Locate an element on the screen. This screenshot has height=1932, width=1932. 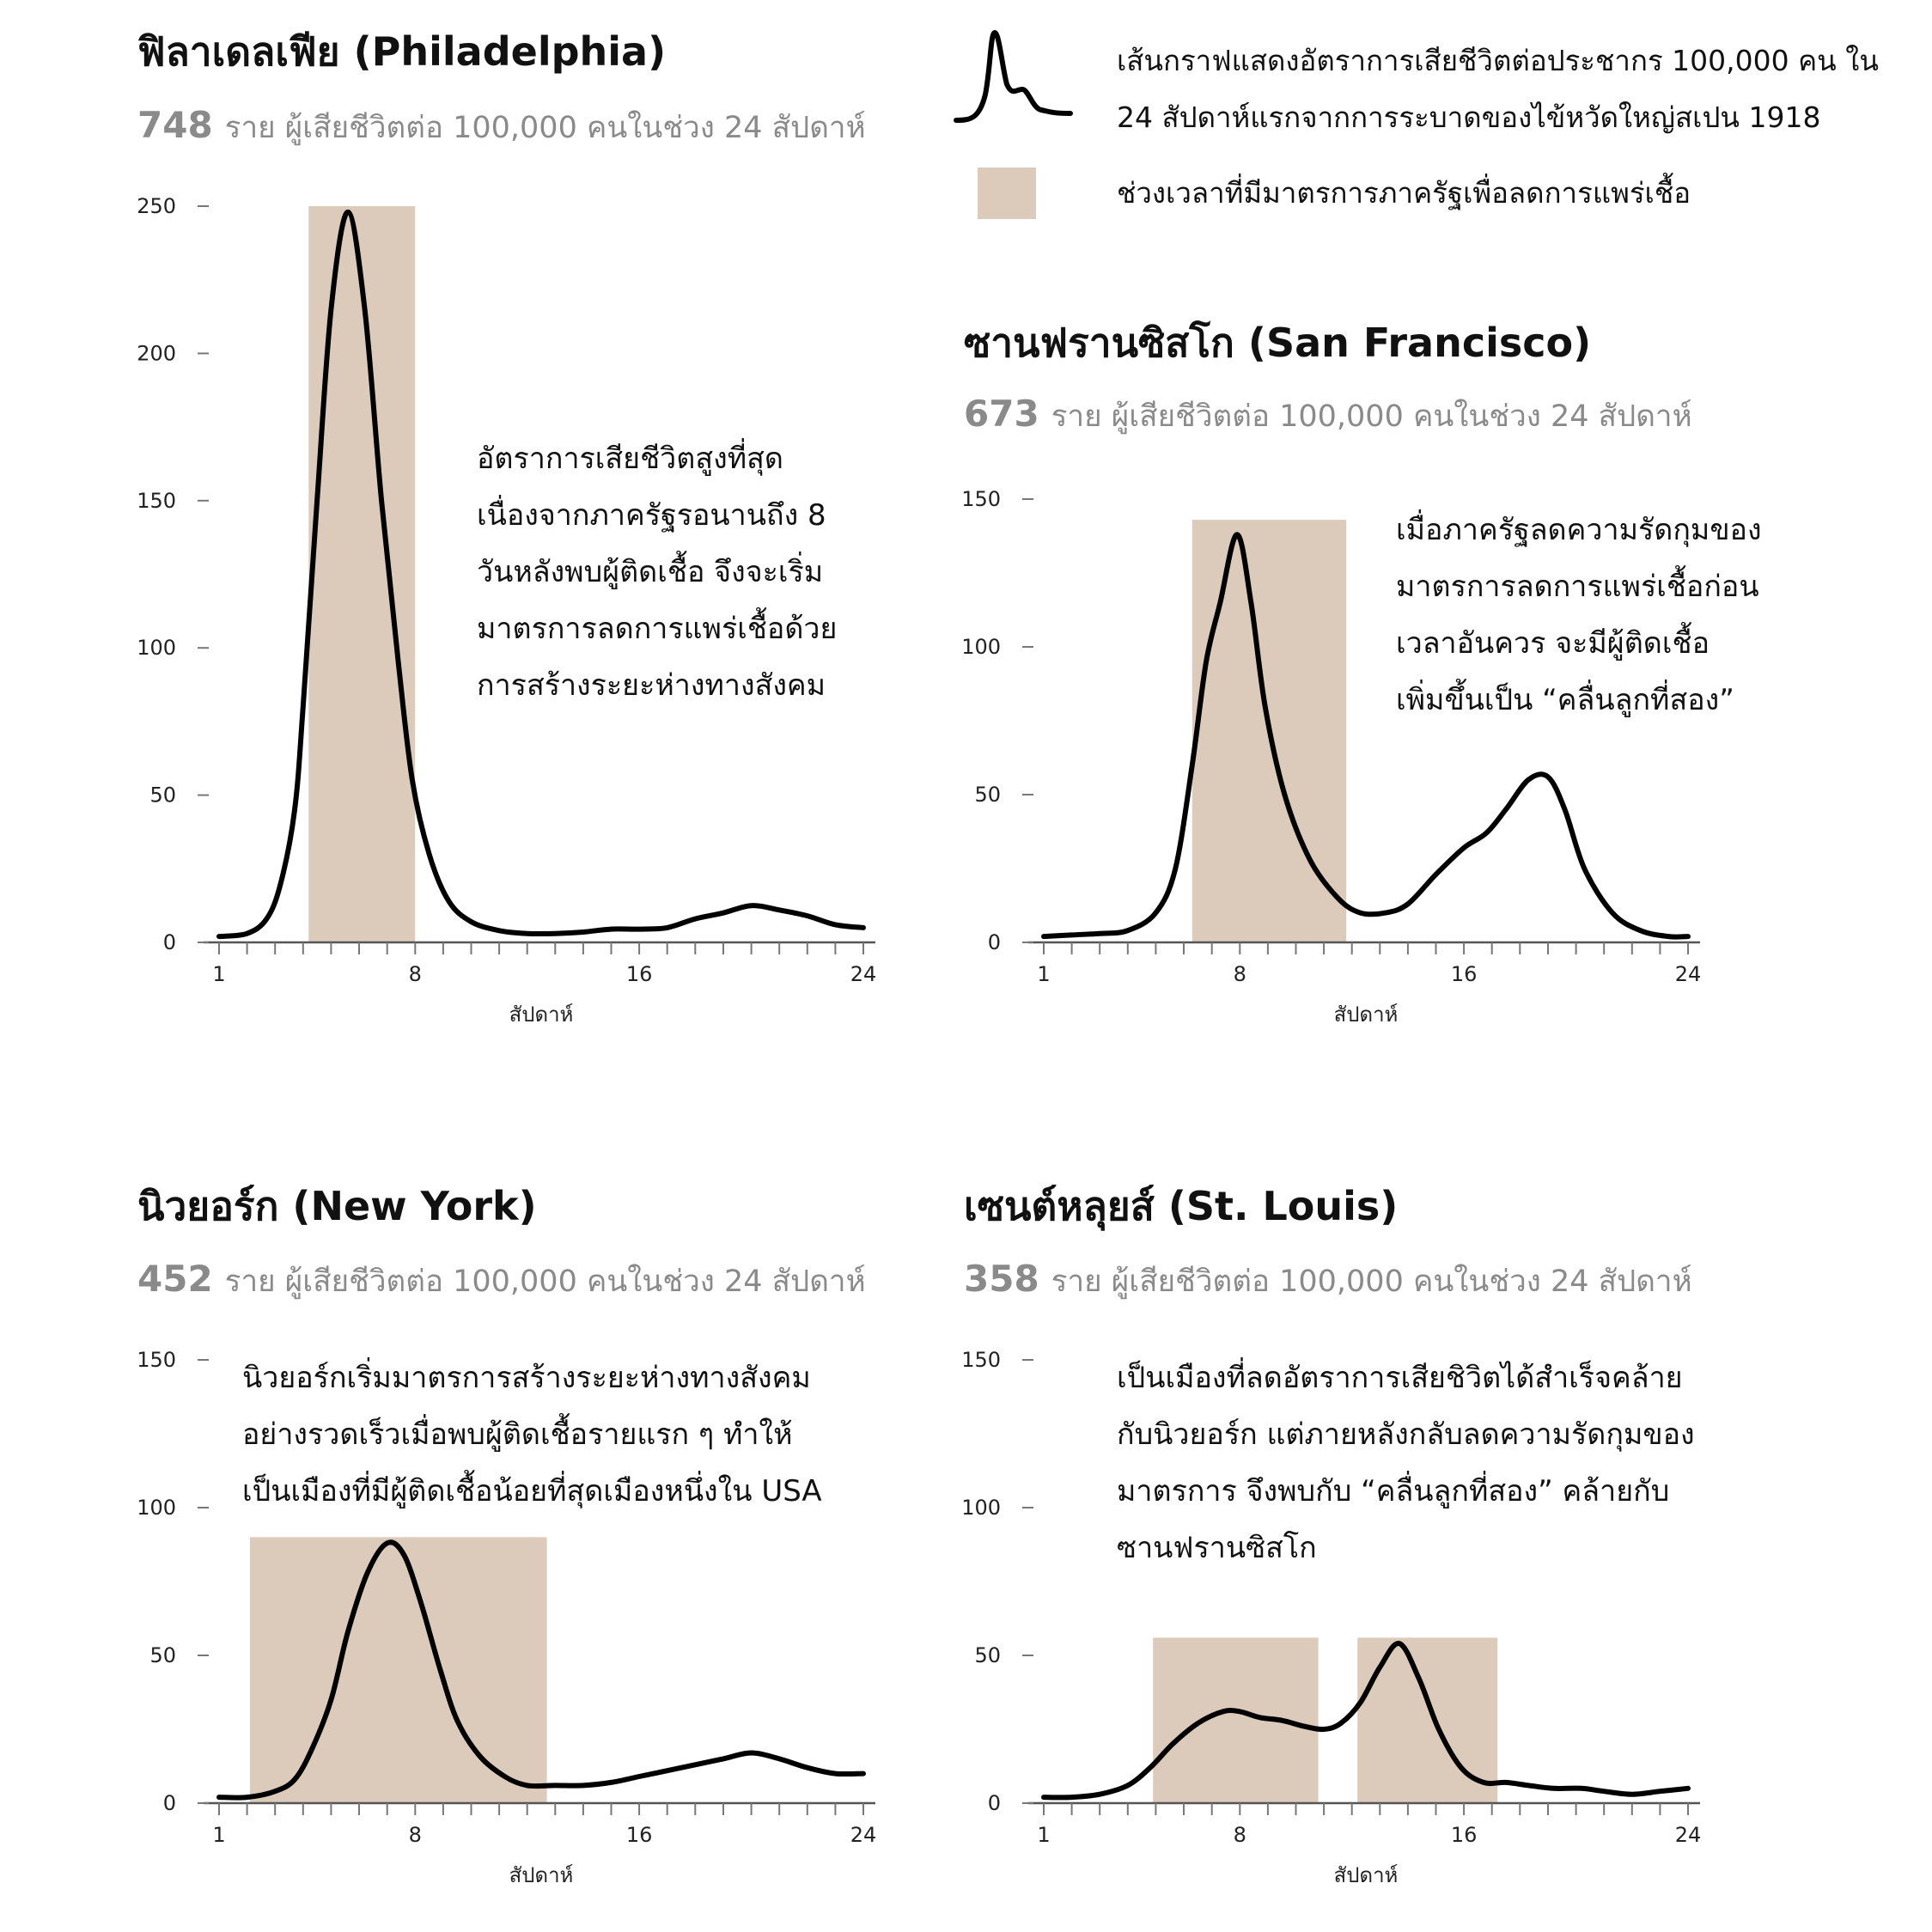
annotation-line: เนื่องจากภาครัฐรอนานถึง 8 is located at coordinates (651, 514).